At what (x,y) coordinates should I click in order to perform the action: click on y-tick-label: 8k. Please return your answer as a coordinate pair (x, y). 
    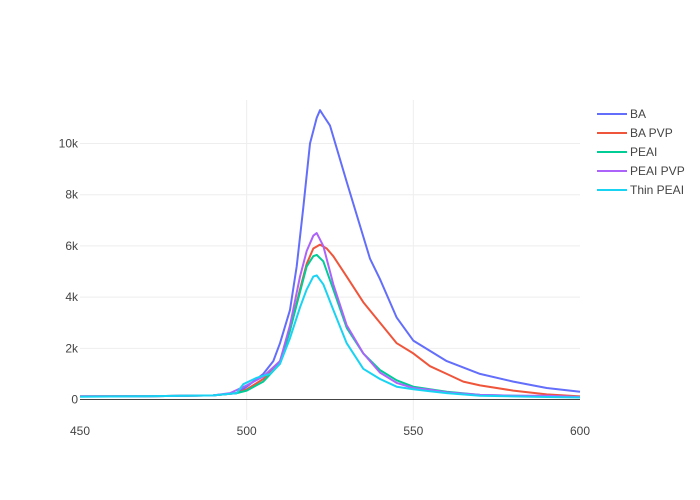
    Looking at the image, I should click on (72, 195).